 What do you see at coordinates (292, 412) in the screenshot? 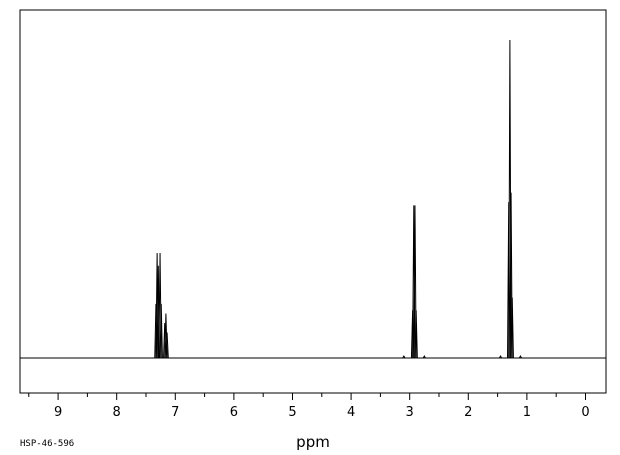
I see `x-tick-label: 5` at bounding box center [292, 412].